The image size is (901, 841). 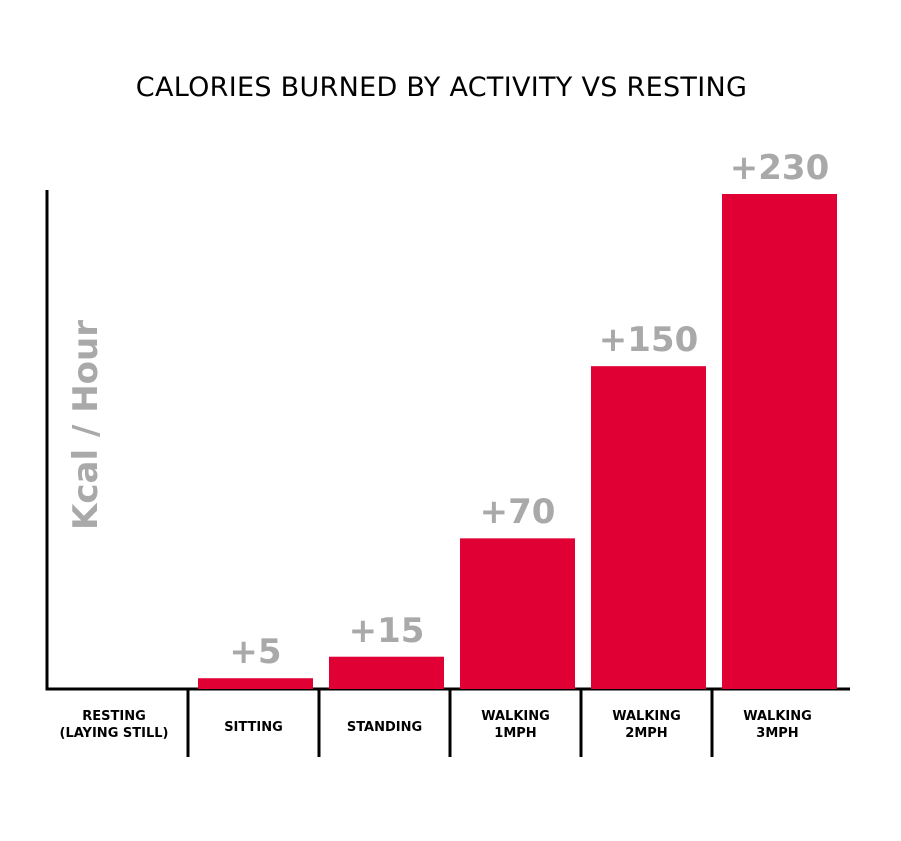 I want to click on x-tick-label: WALKING 2MPH, so click(x=646, y=725).